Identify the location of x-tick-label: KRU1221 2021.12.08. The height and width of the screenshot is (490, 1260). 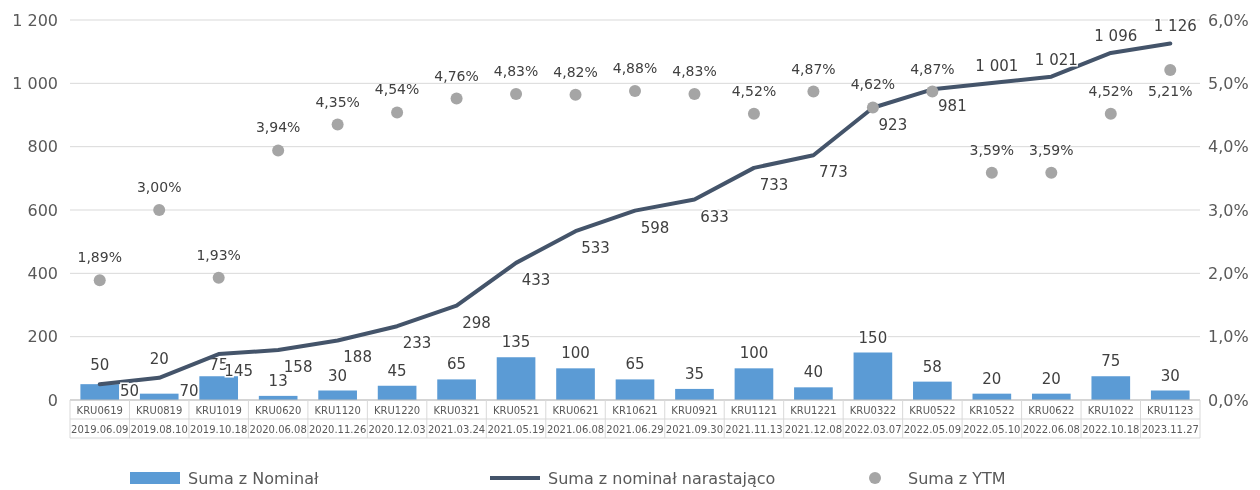
(813, 420).